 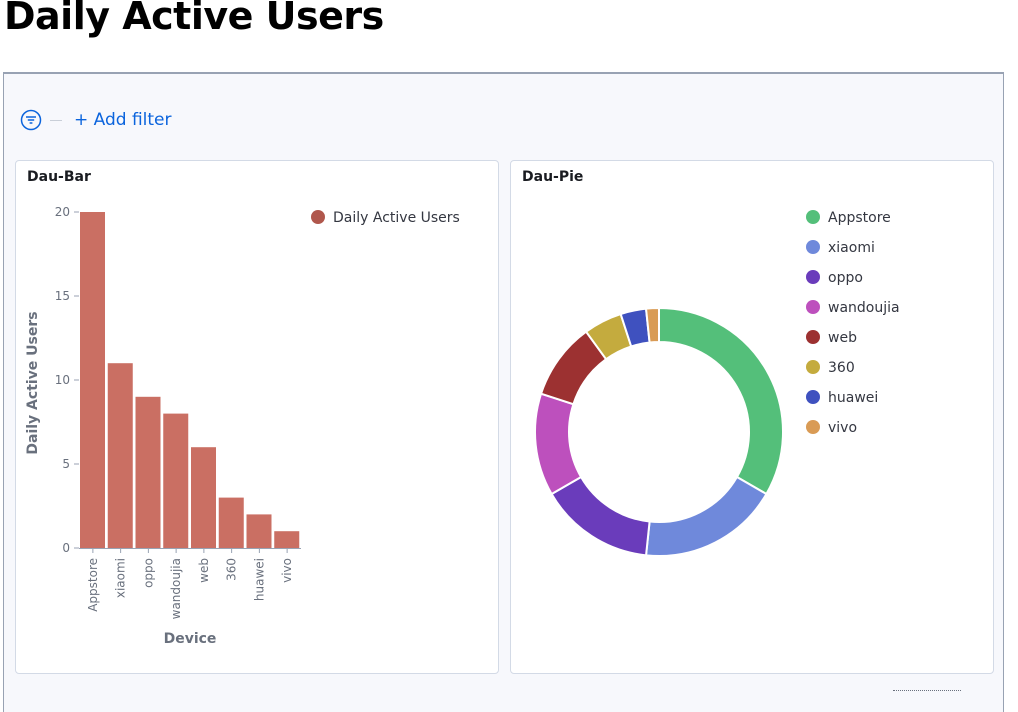 I want to click on legend-label: huawei, so click(x=853, y=398).